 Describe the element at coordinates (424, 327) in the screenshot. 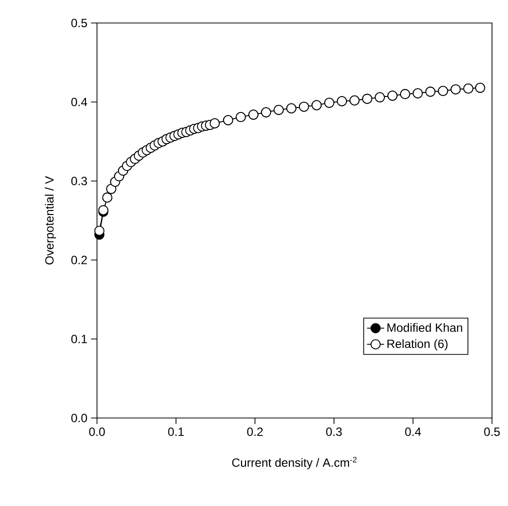

I see `legend-label: Modified Khan` at that location.